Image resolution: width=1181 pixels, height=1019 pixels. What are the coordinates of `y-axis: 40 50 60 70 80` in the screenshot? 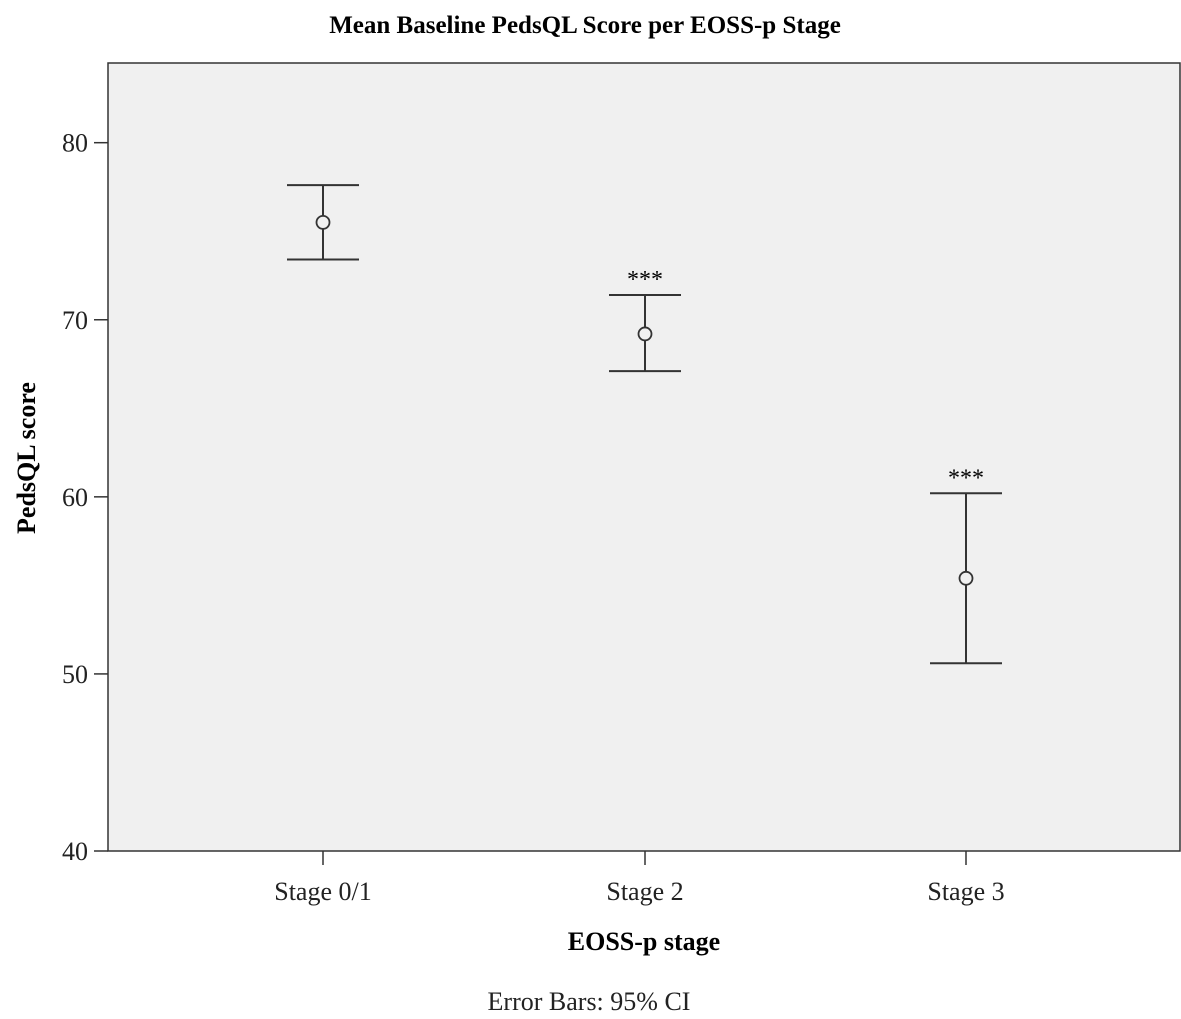 It's located at (85, 497).